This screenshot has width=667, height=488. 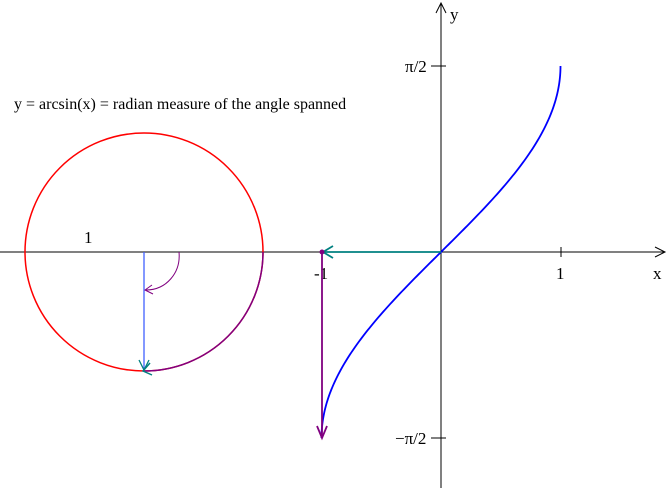 What do you see at coordinates (88, 237) in the screenshot?
I see `radius-label: 1` at bounding box center [88, 237].